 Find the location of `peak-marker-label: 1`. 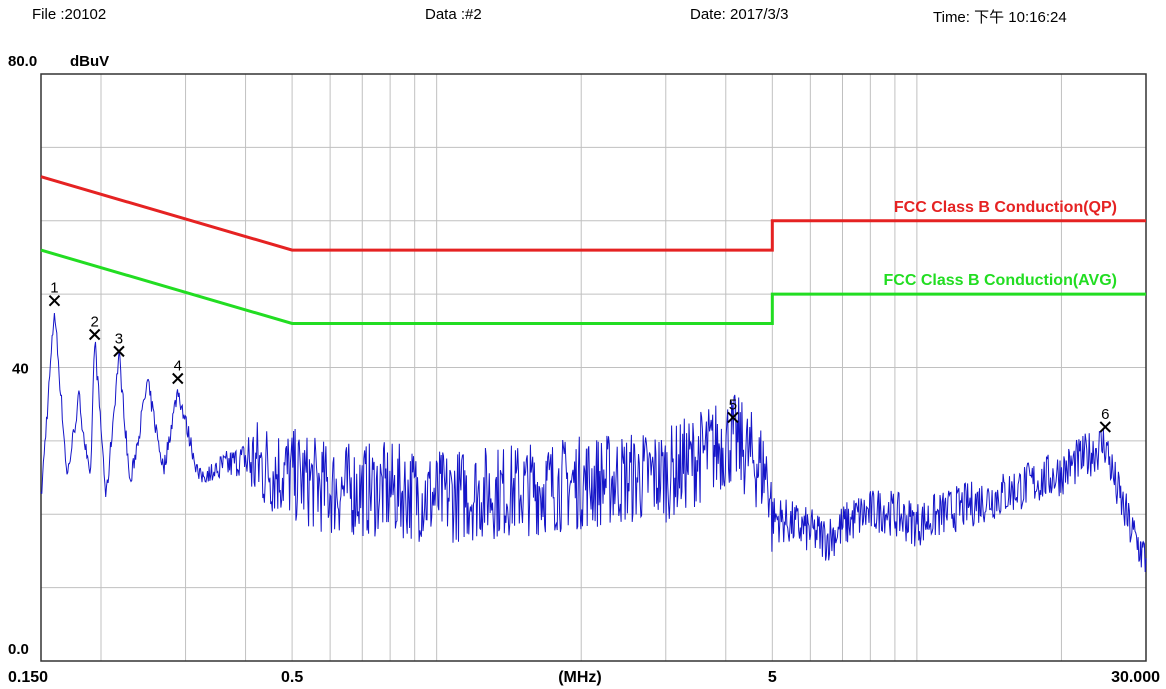

peak-marker-label: 1 is located at coordinates (54, 288).